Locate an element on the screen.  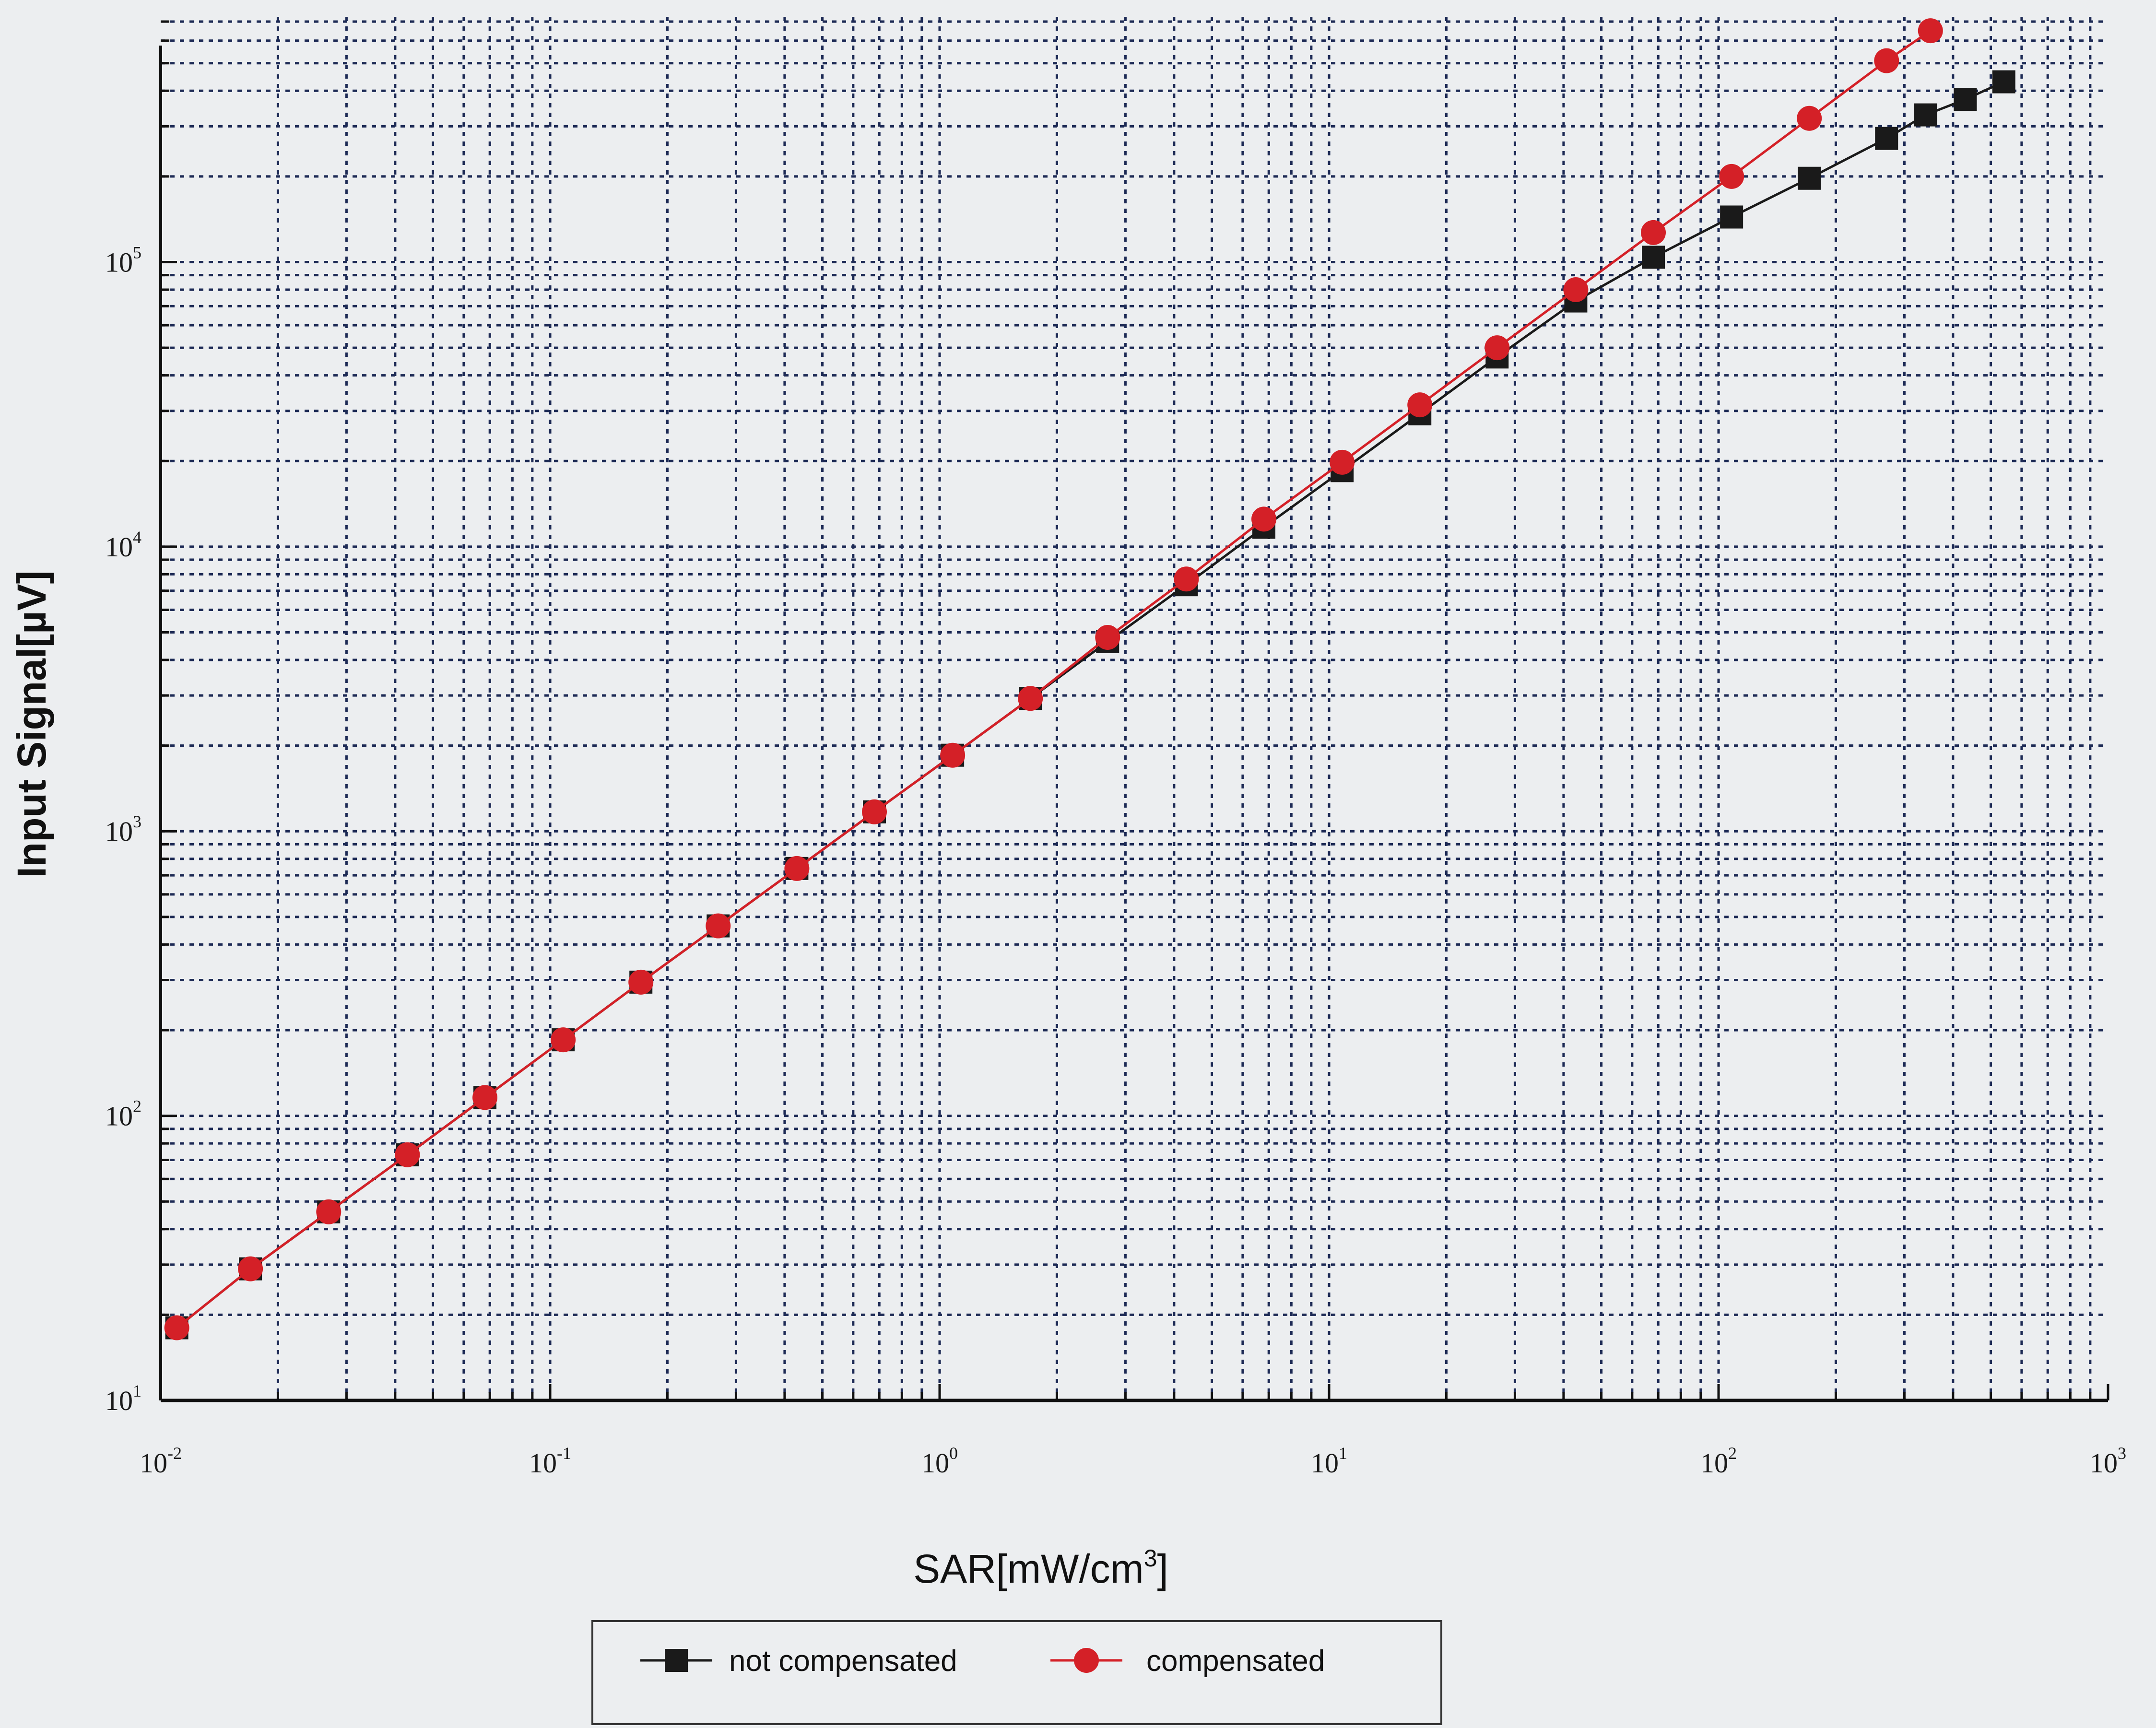
legend: not compensated compensated is located at coordinates (1017, 1673).